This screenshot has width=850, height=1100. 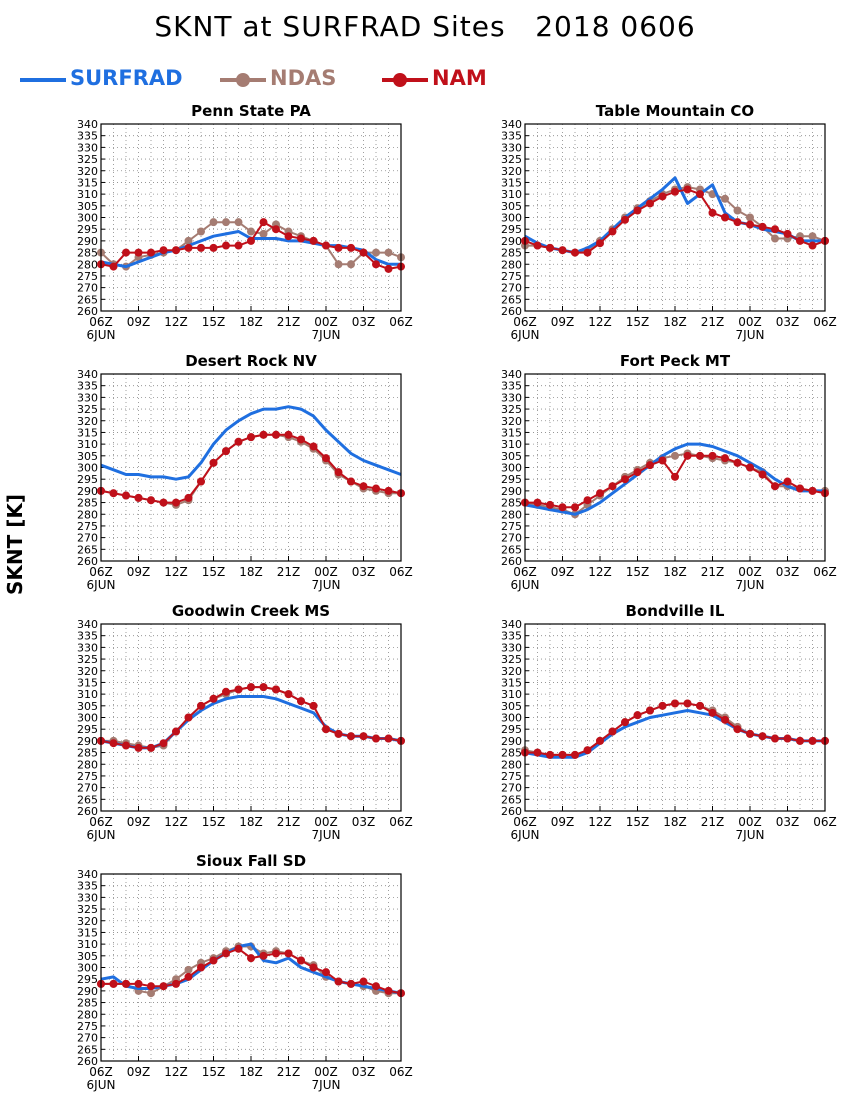 What do you see at coordinates (326, 322) in the screenshot?
I see `x-tick-label: 00Z` at bounding box center [326, 322].